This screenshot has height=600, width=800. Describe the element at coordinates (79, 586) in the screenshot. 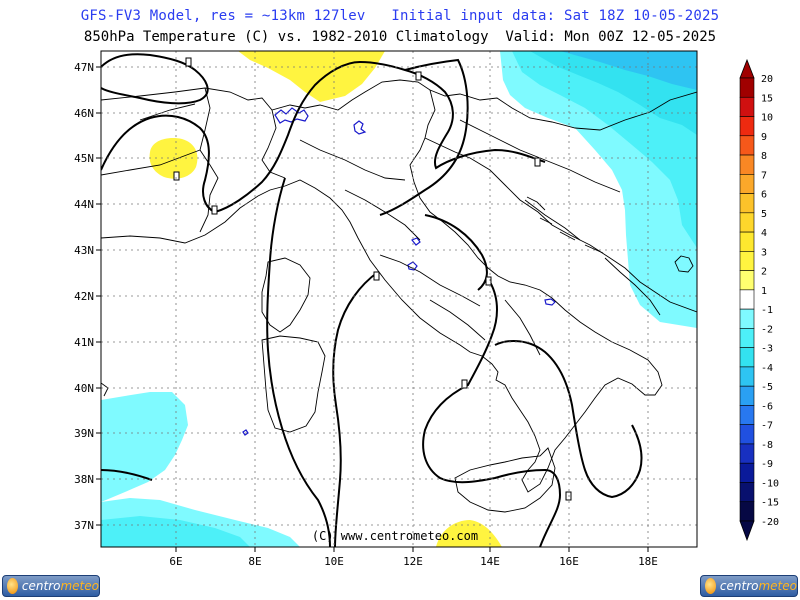

I see `logo-left-word2: meteo` at that location.